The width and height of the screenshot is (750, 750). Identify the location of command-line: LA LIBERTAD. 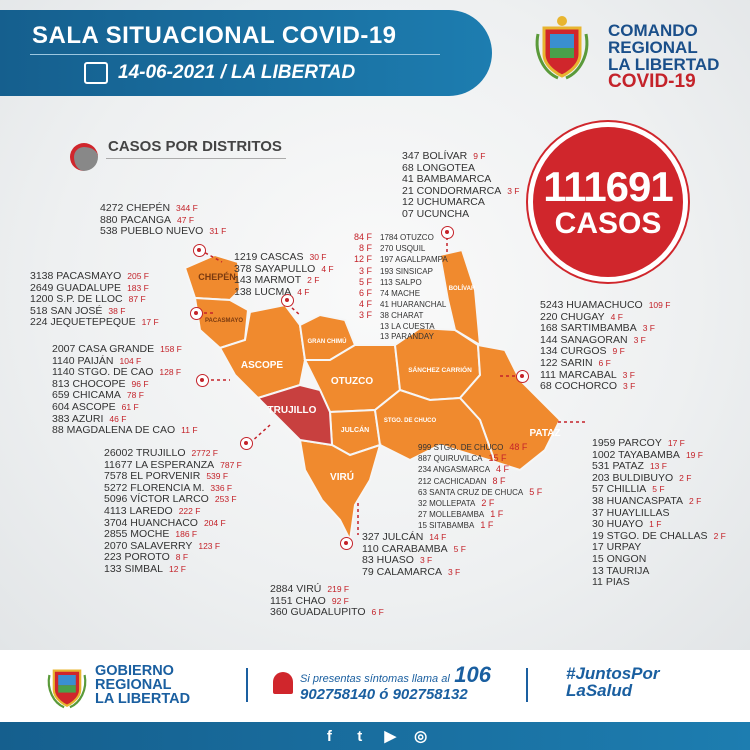
(664, 64).